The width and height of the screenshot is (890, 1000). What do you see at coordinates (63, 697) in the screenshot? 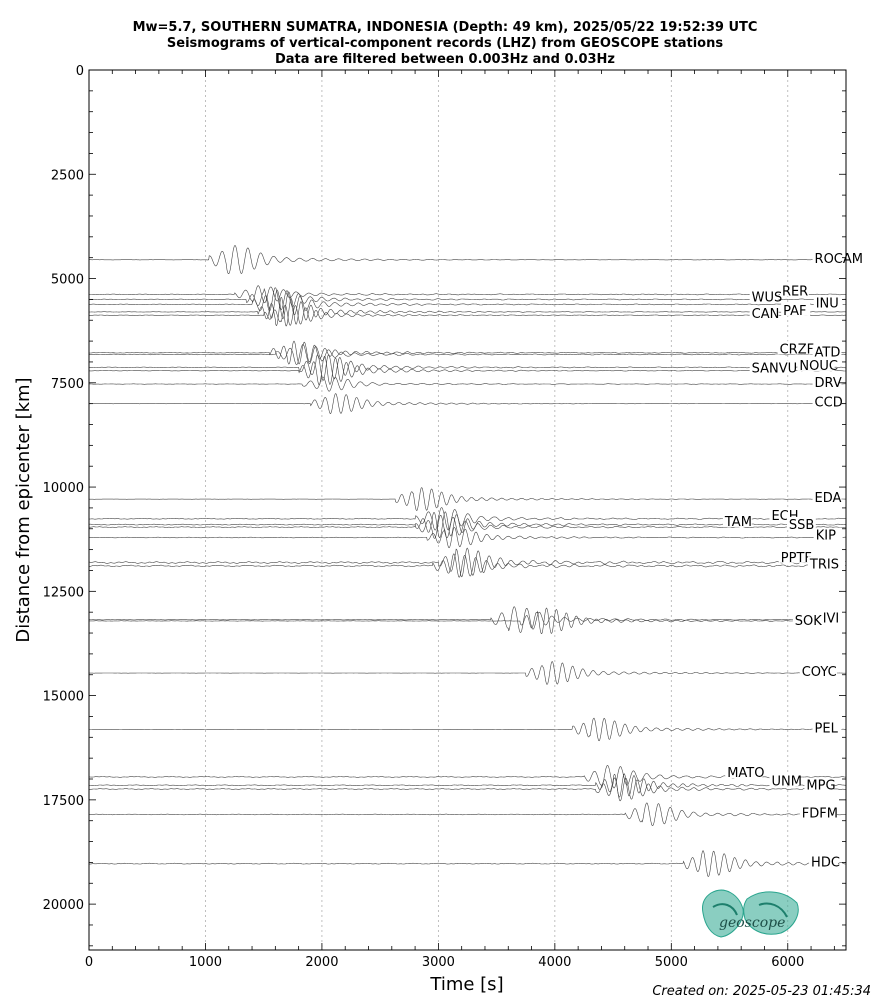
I see `y-tick-label: 15000` at bounding box center [63, 697].